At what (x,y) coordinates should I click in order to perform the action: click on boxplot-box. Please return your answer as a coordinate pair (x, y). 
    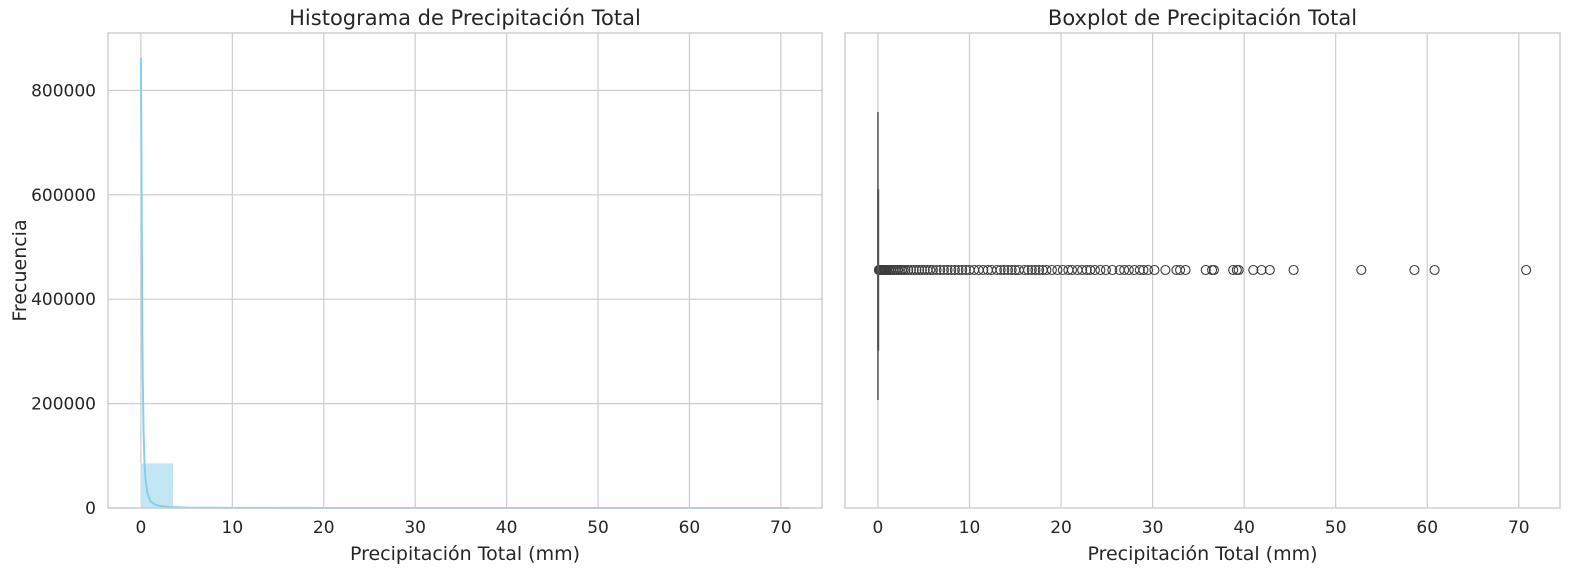
    Looking at the image, I should click on (878, 256).